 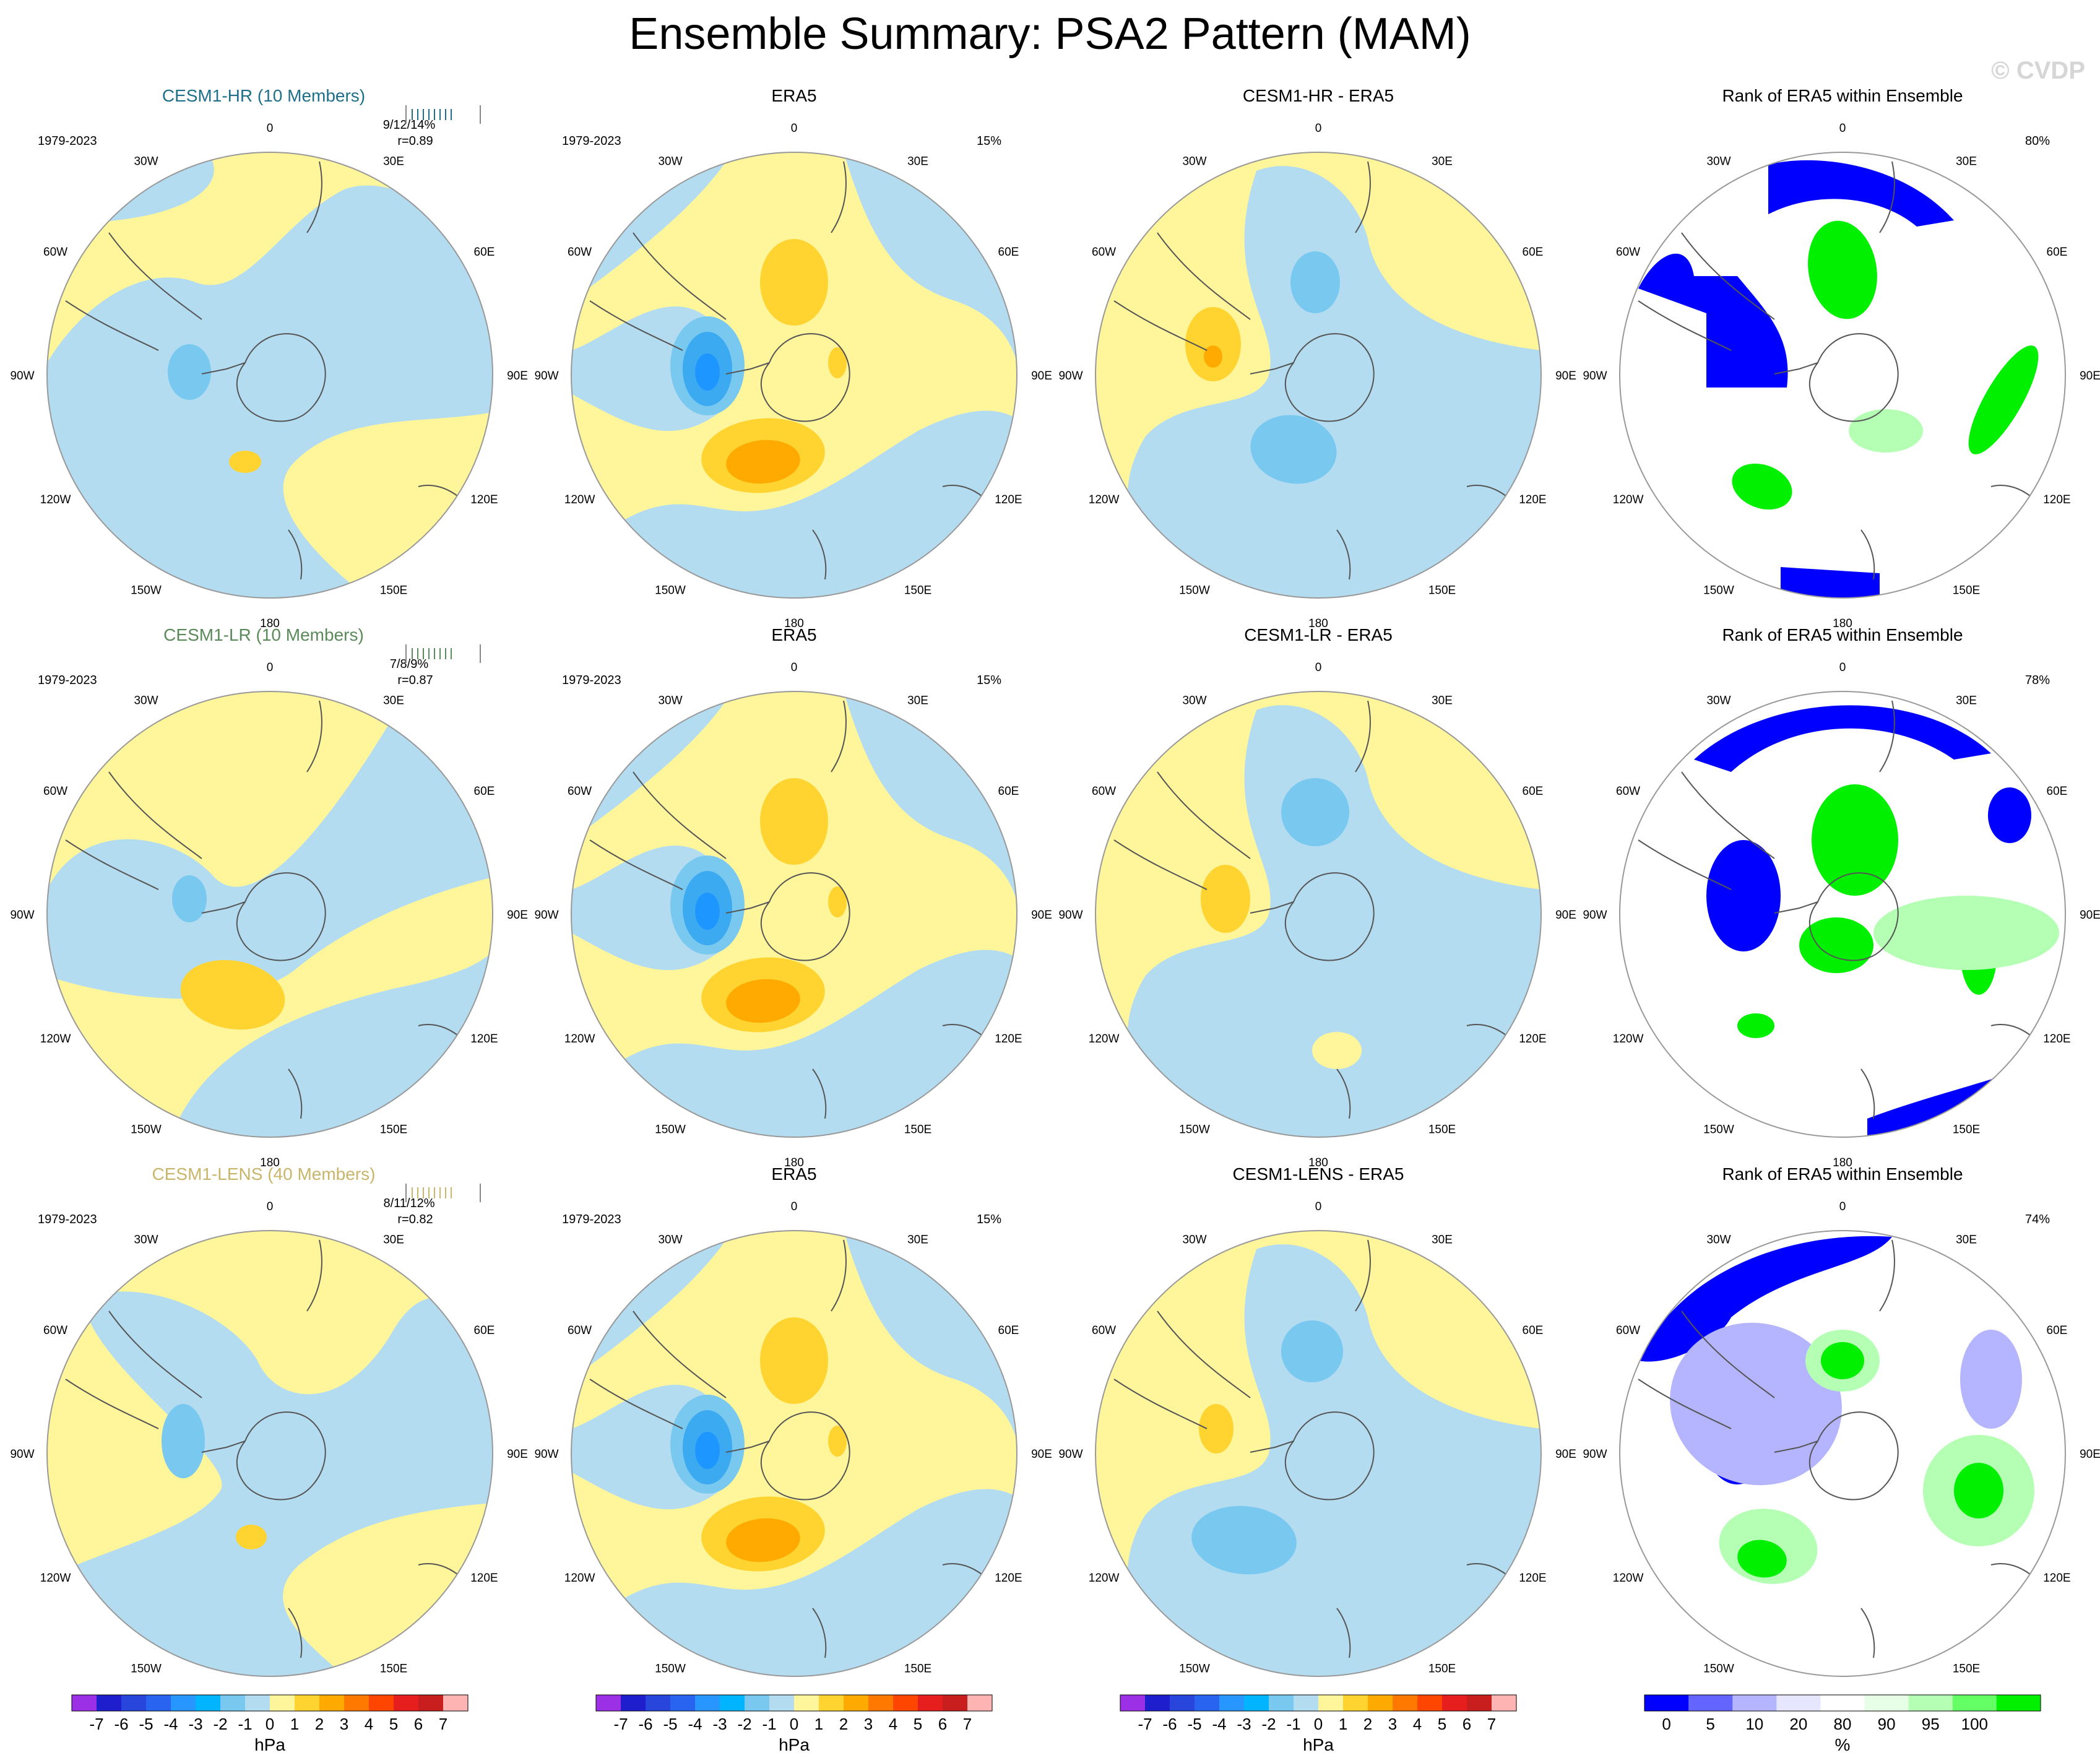 What do you see at coordinates (1070, 1454) in the screenshot?
I see `longitude-label: 90W` at bounding box center [1070, 1454].